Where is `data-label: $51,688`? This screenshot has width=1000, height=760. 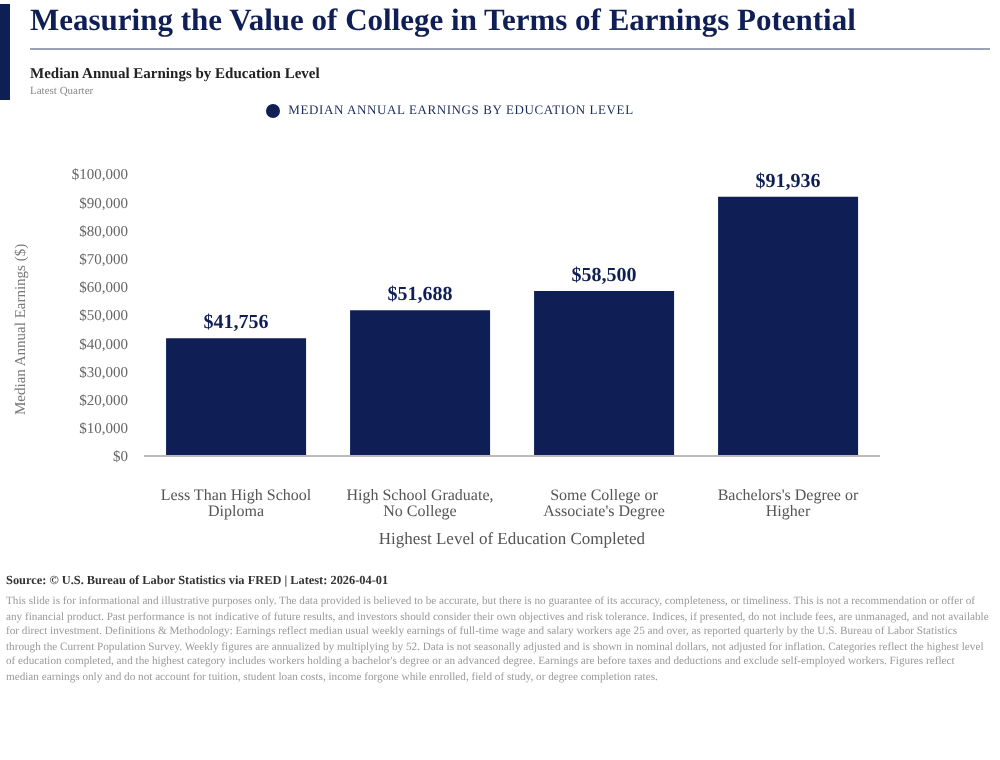
data-label: $51,688 is located at coordinates (420, 295).